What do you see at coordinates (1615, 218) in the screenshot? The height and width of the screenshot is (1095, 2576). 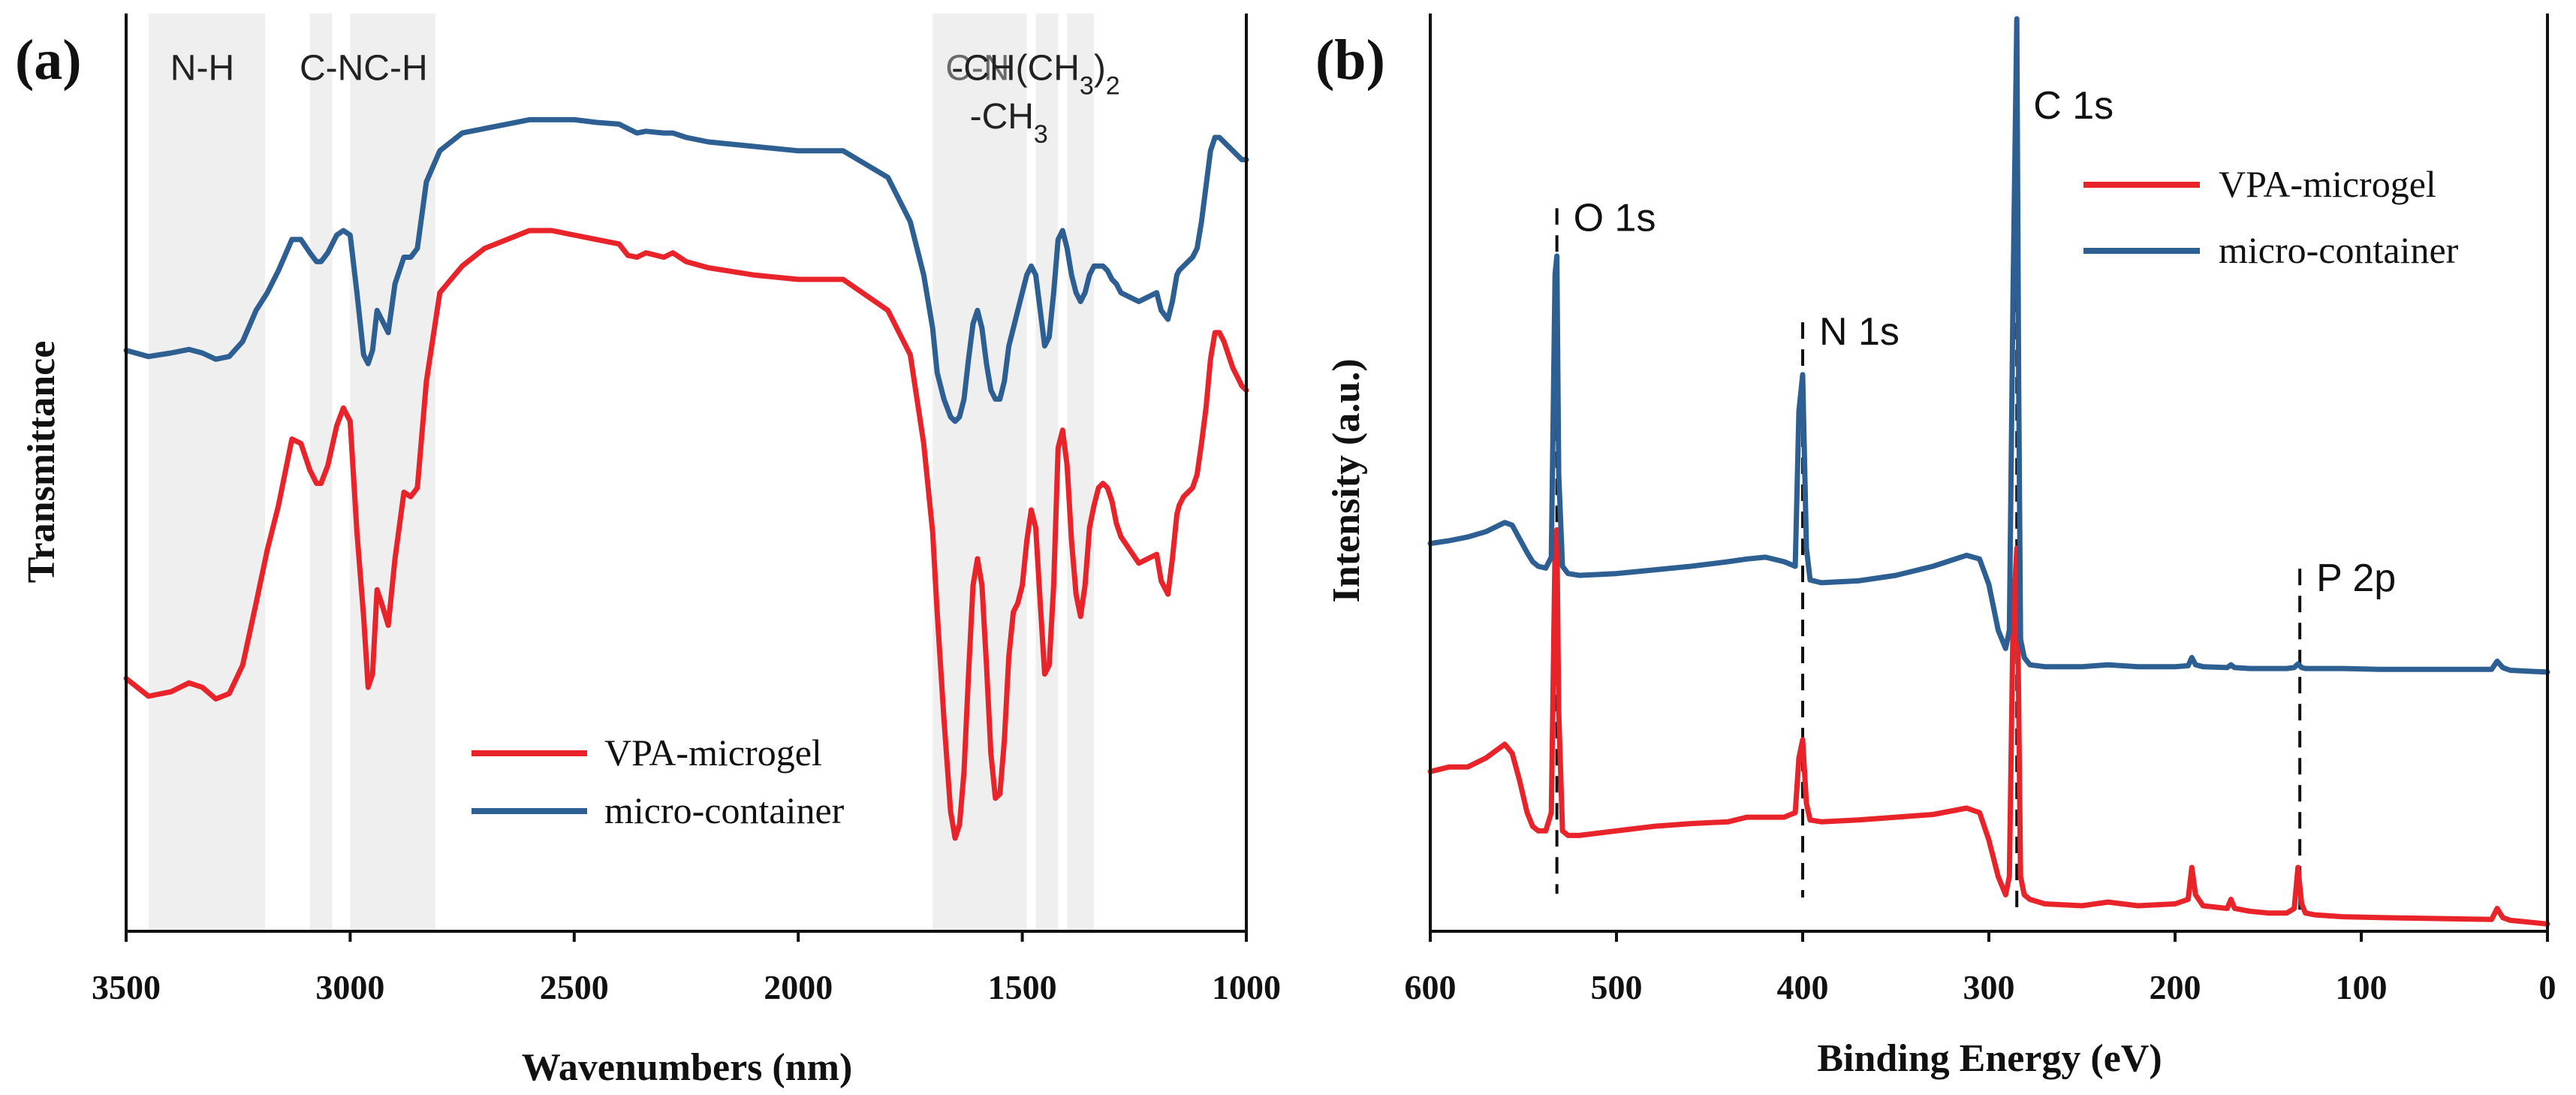 I see `peak-label-o-1s: O 1s` at bounding box center [1615, 218].